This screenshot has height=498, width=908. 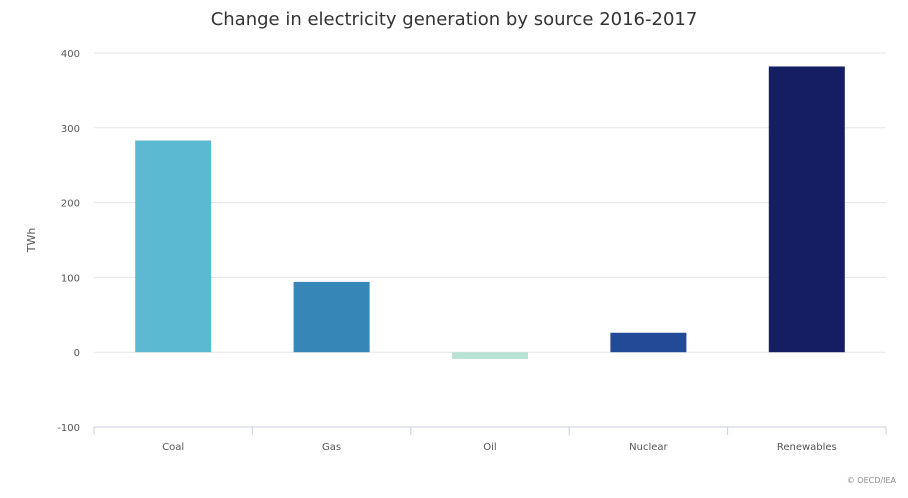 What do you see at coordinates (489, 447) in the screenshot?
I see `x-tick-label-oil: Oil` at bounding box center [489, 447].